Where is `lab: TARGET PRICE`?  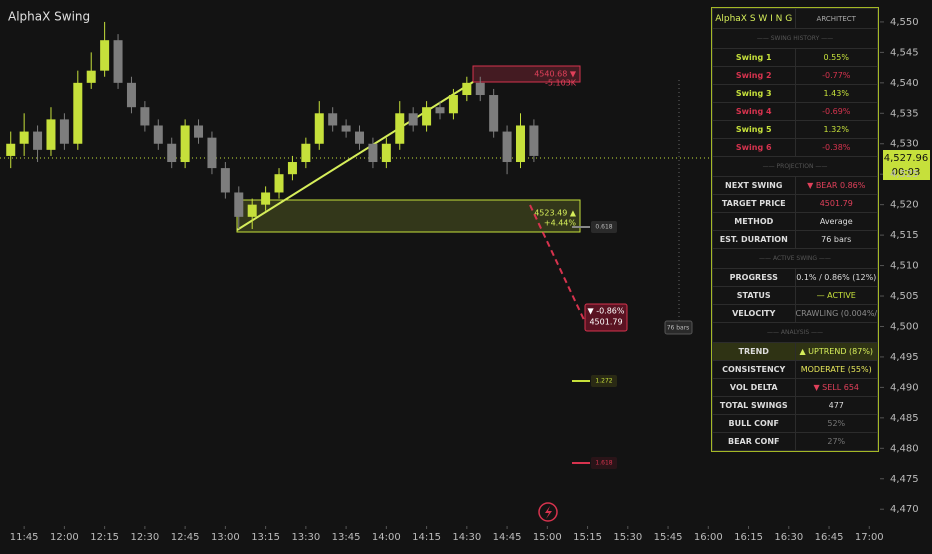 lab: TARGET PRICE is located at coordinates (754, 203).